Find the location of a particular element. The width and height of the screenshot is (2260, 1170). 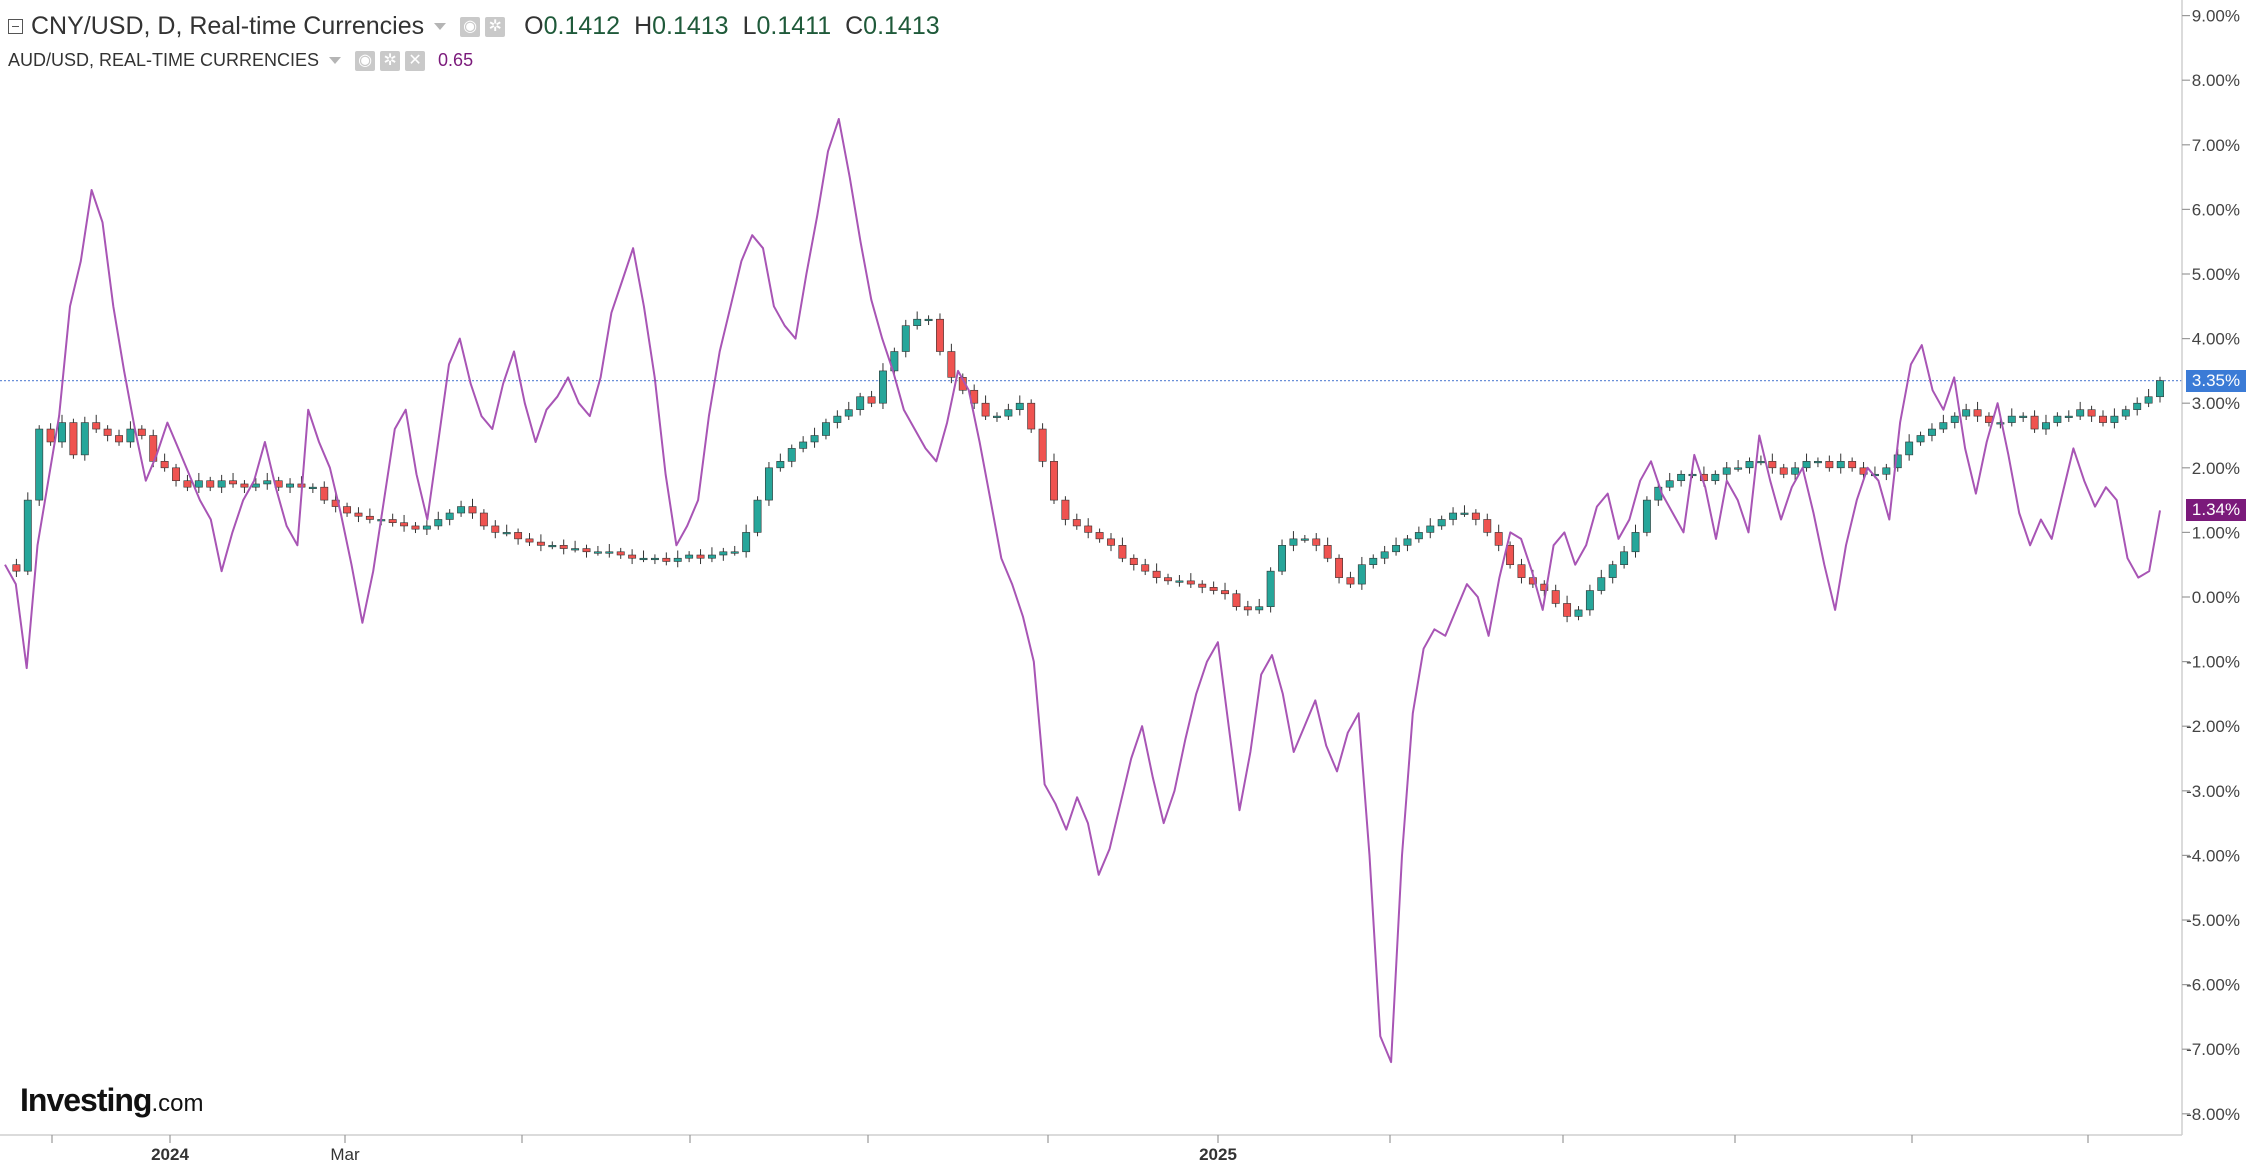

collapse-icon is located at coordinates (15, 26).